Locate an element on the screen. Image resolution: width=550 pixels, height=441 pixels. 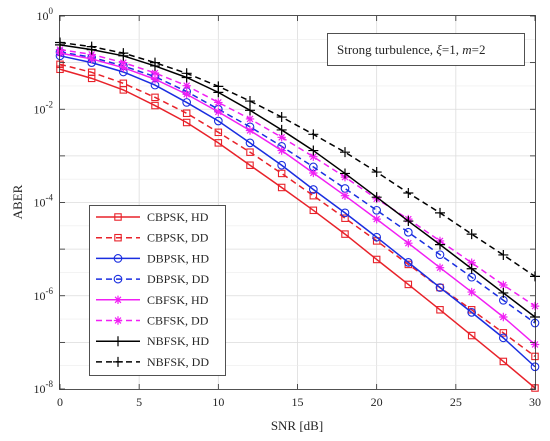
legend-item: DBPSK, HD is located at coordinates (152, 258).